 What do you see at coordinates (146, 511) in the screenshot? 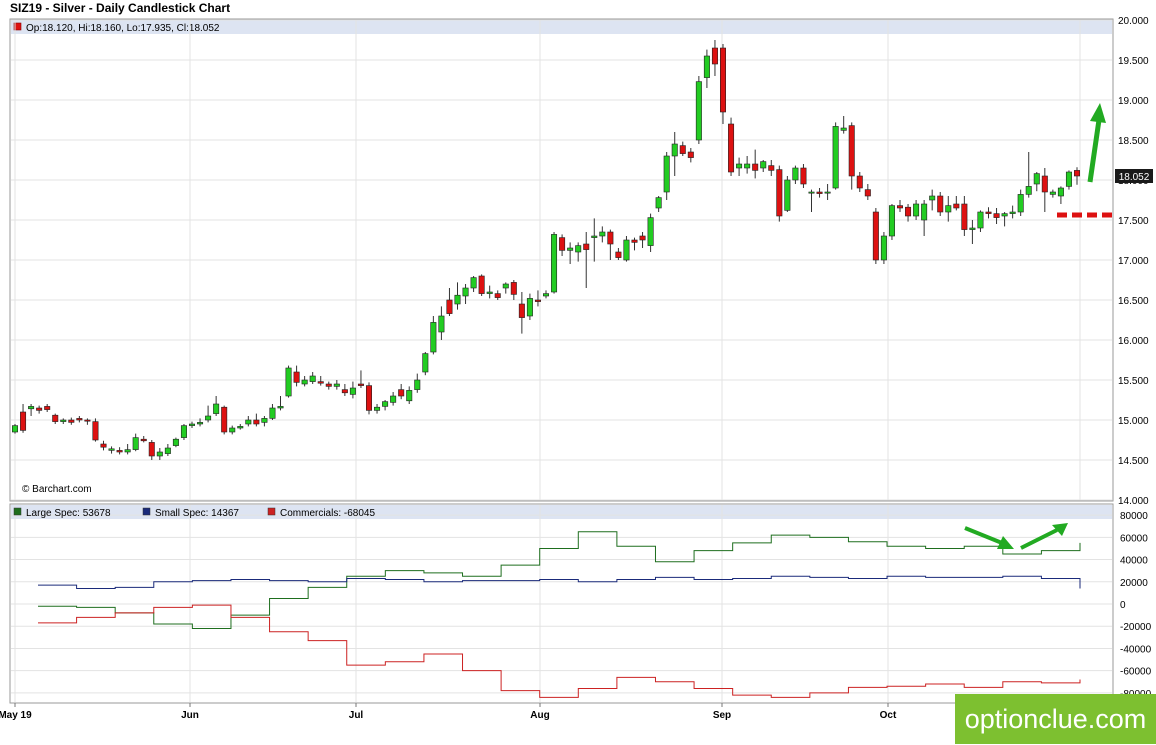
I see `cot-legend-swatch` at bounding box center [146, 511].